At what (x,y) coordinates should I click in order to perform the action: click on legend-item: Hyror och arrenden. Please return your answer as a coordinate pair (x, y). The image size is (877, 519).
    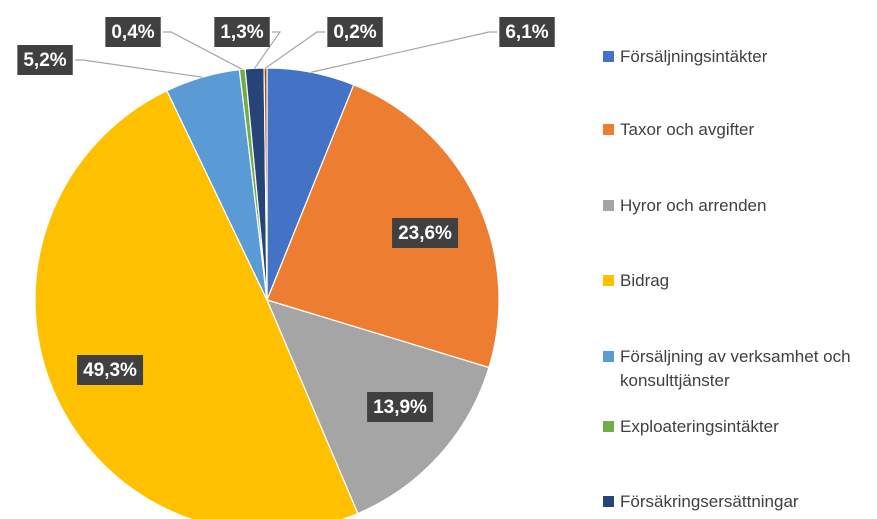
    Looking at the image, I should click on (735, 206).